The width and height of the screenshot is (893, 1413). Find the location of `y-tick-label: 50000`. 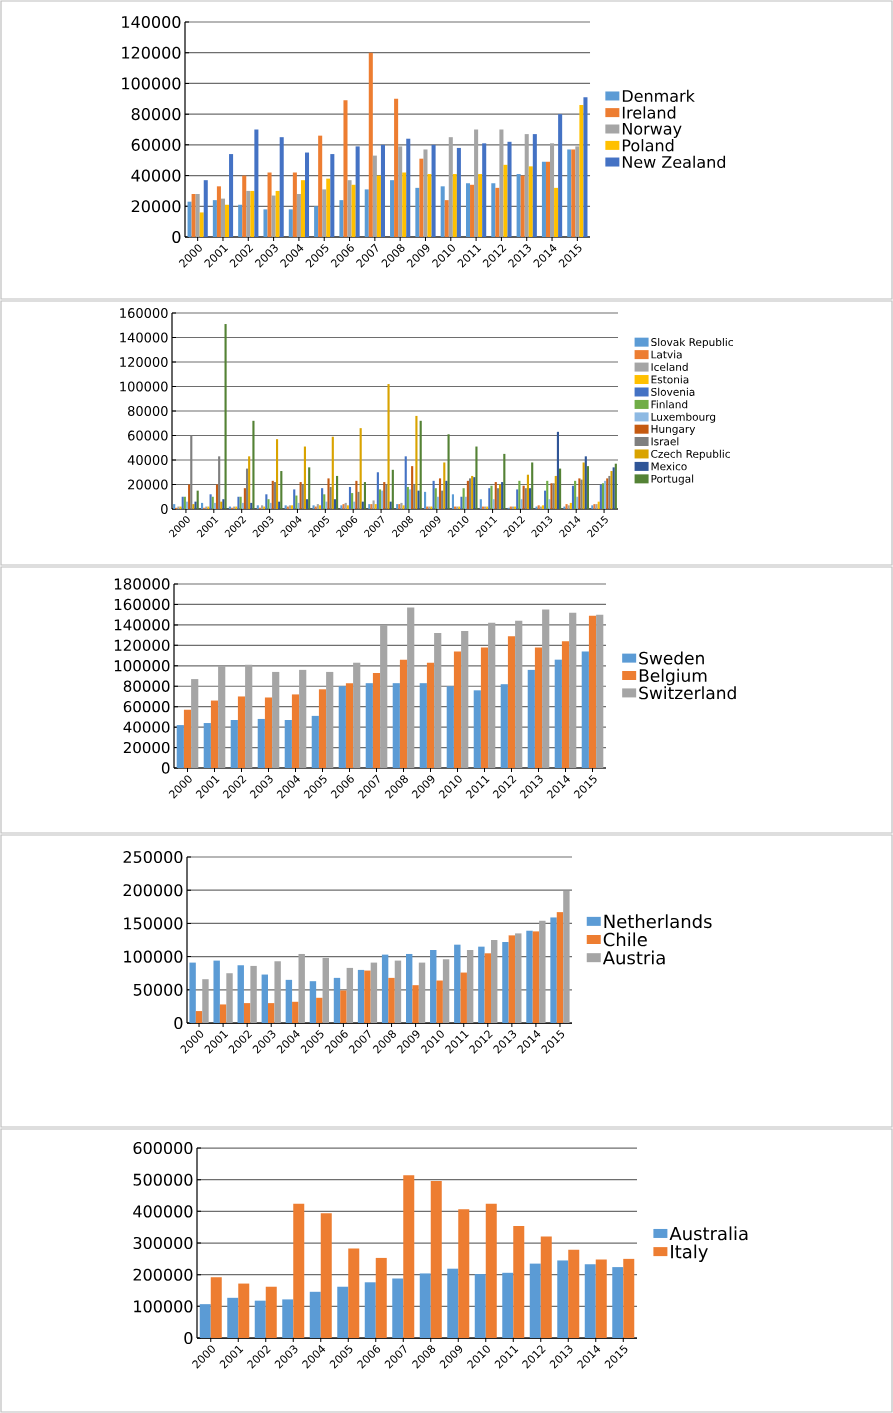

y-tick-label: 50000 is located at coordinates (158, 989).